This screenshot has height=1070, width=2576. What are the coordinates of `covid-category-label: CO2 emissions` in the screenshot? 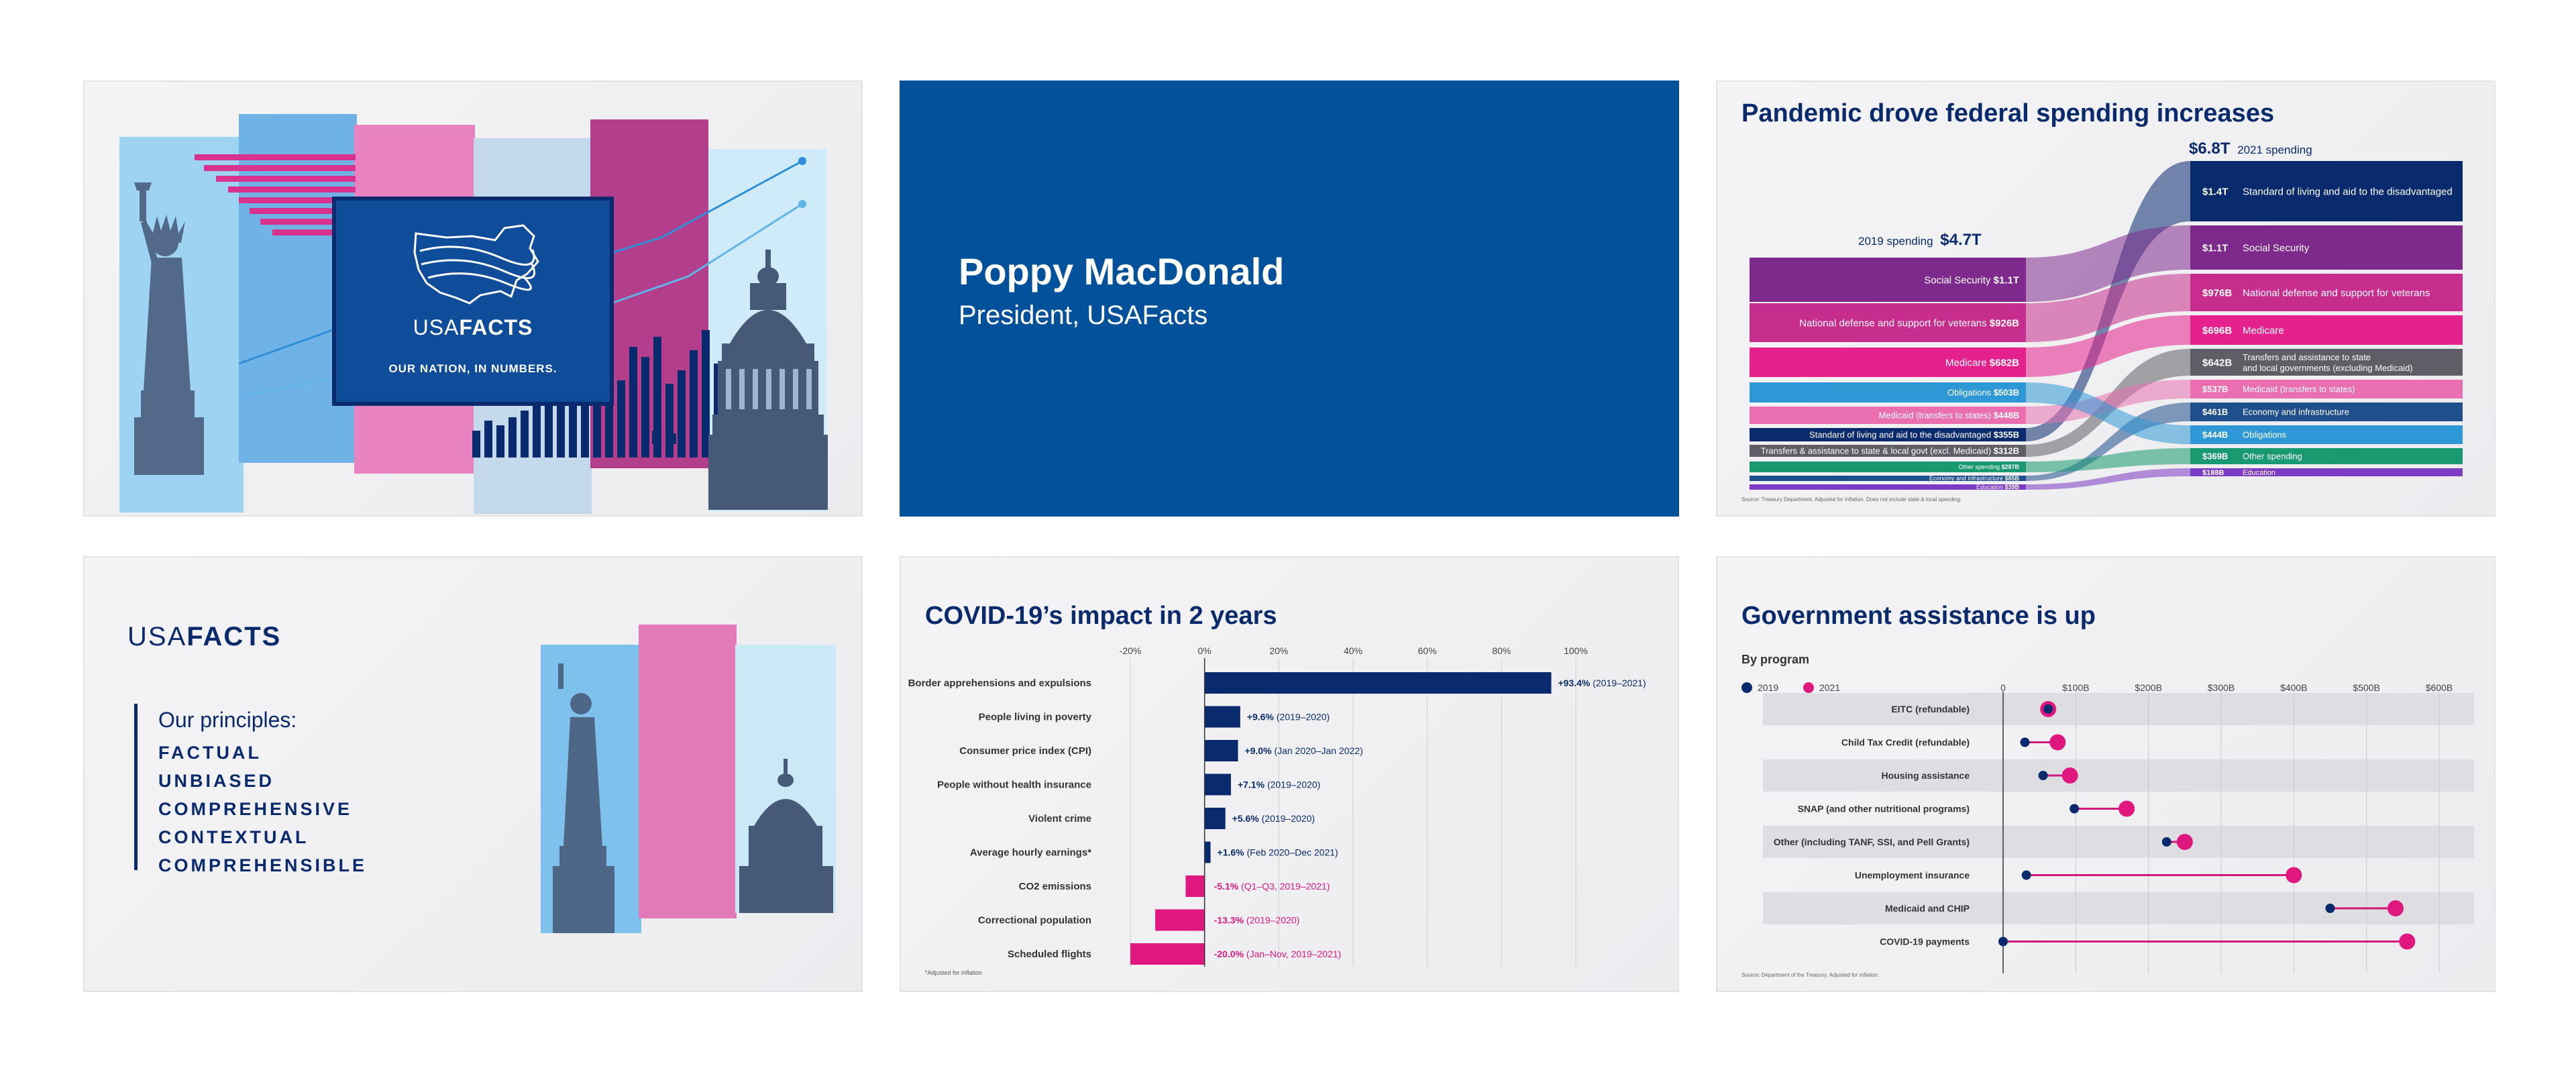 It's located at (1055, 886).